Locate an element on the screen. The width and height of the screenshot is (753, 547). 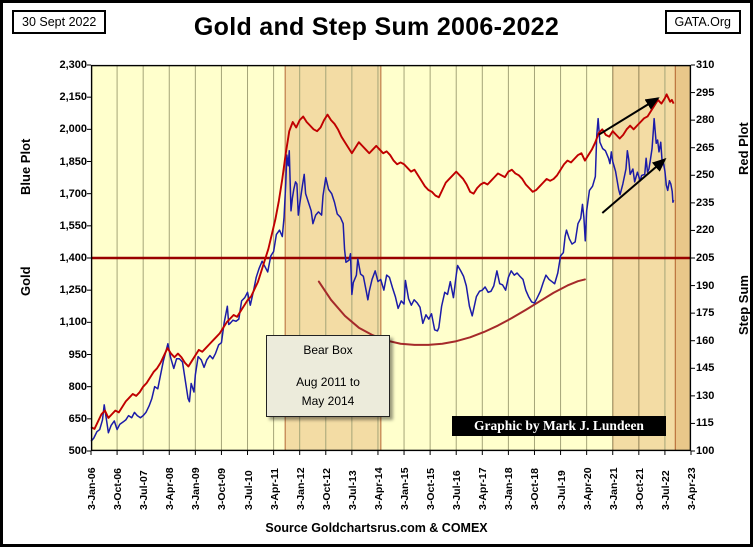
x-axis-tick-label: 3-Apr-20 is located at coordinates (587, 488).